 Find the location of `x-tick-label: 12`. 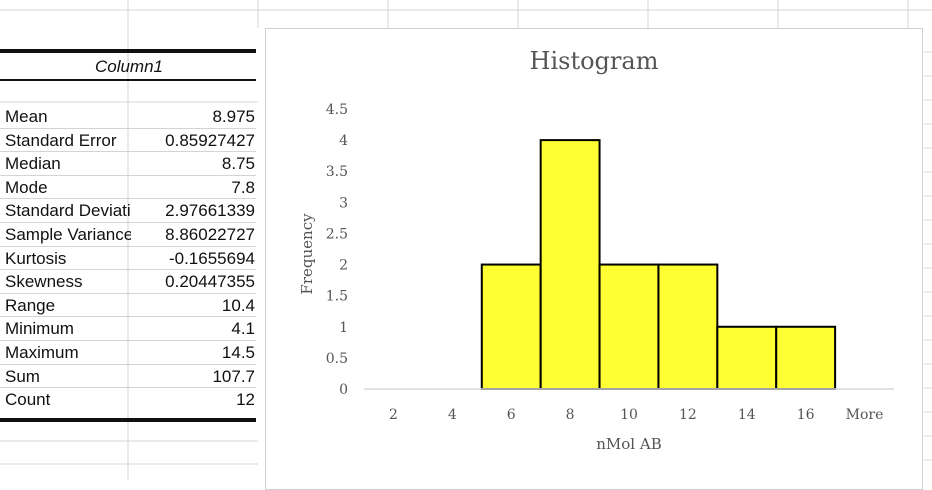

x-tick-label: 12 is located at coordinates (688, 415).